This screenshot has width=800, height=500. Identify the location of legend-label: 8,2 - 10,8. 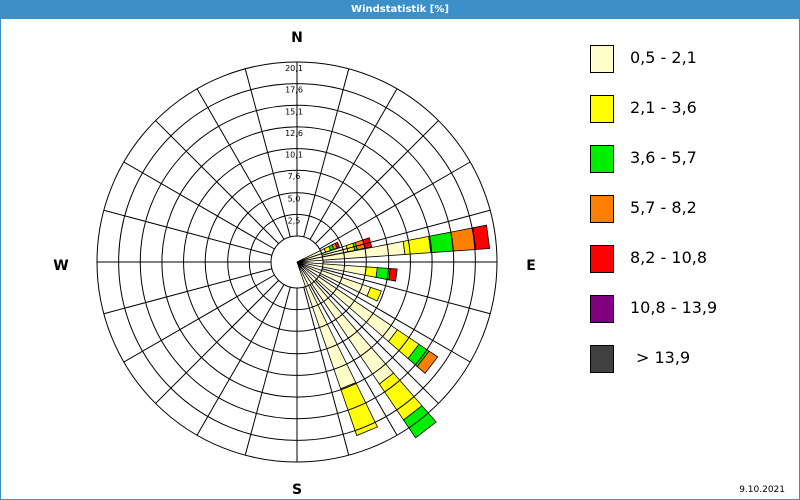
(669, 257).